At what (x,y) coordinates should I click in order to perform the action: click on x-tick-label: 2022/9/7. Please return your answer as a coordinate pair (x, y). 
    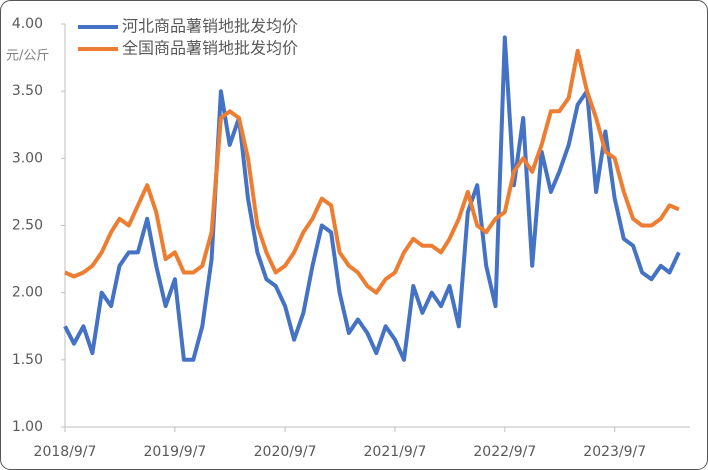
    Looking at the image, I should click on (504, 452).